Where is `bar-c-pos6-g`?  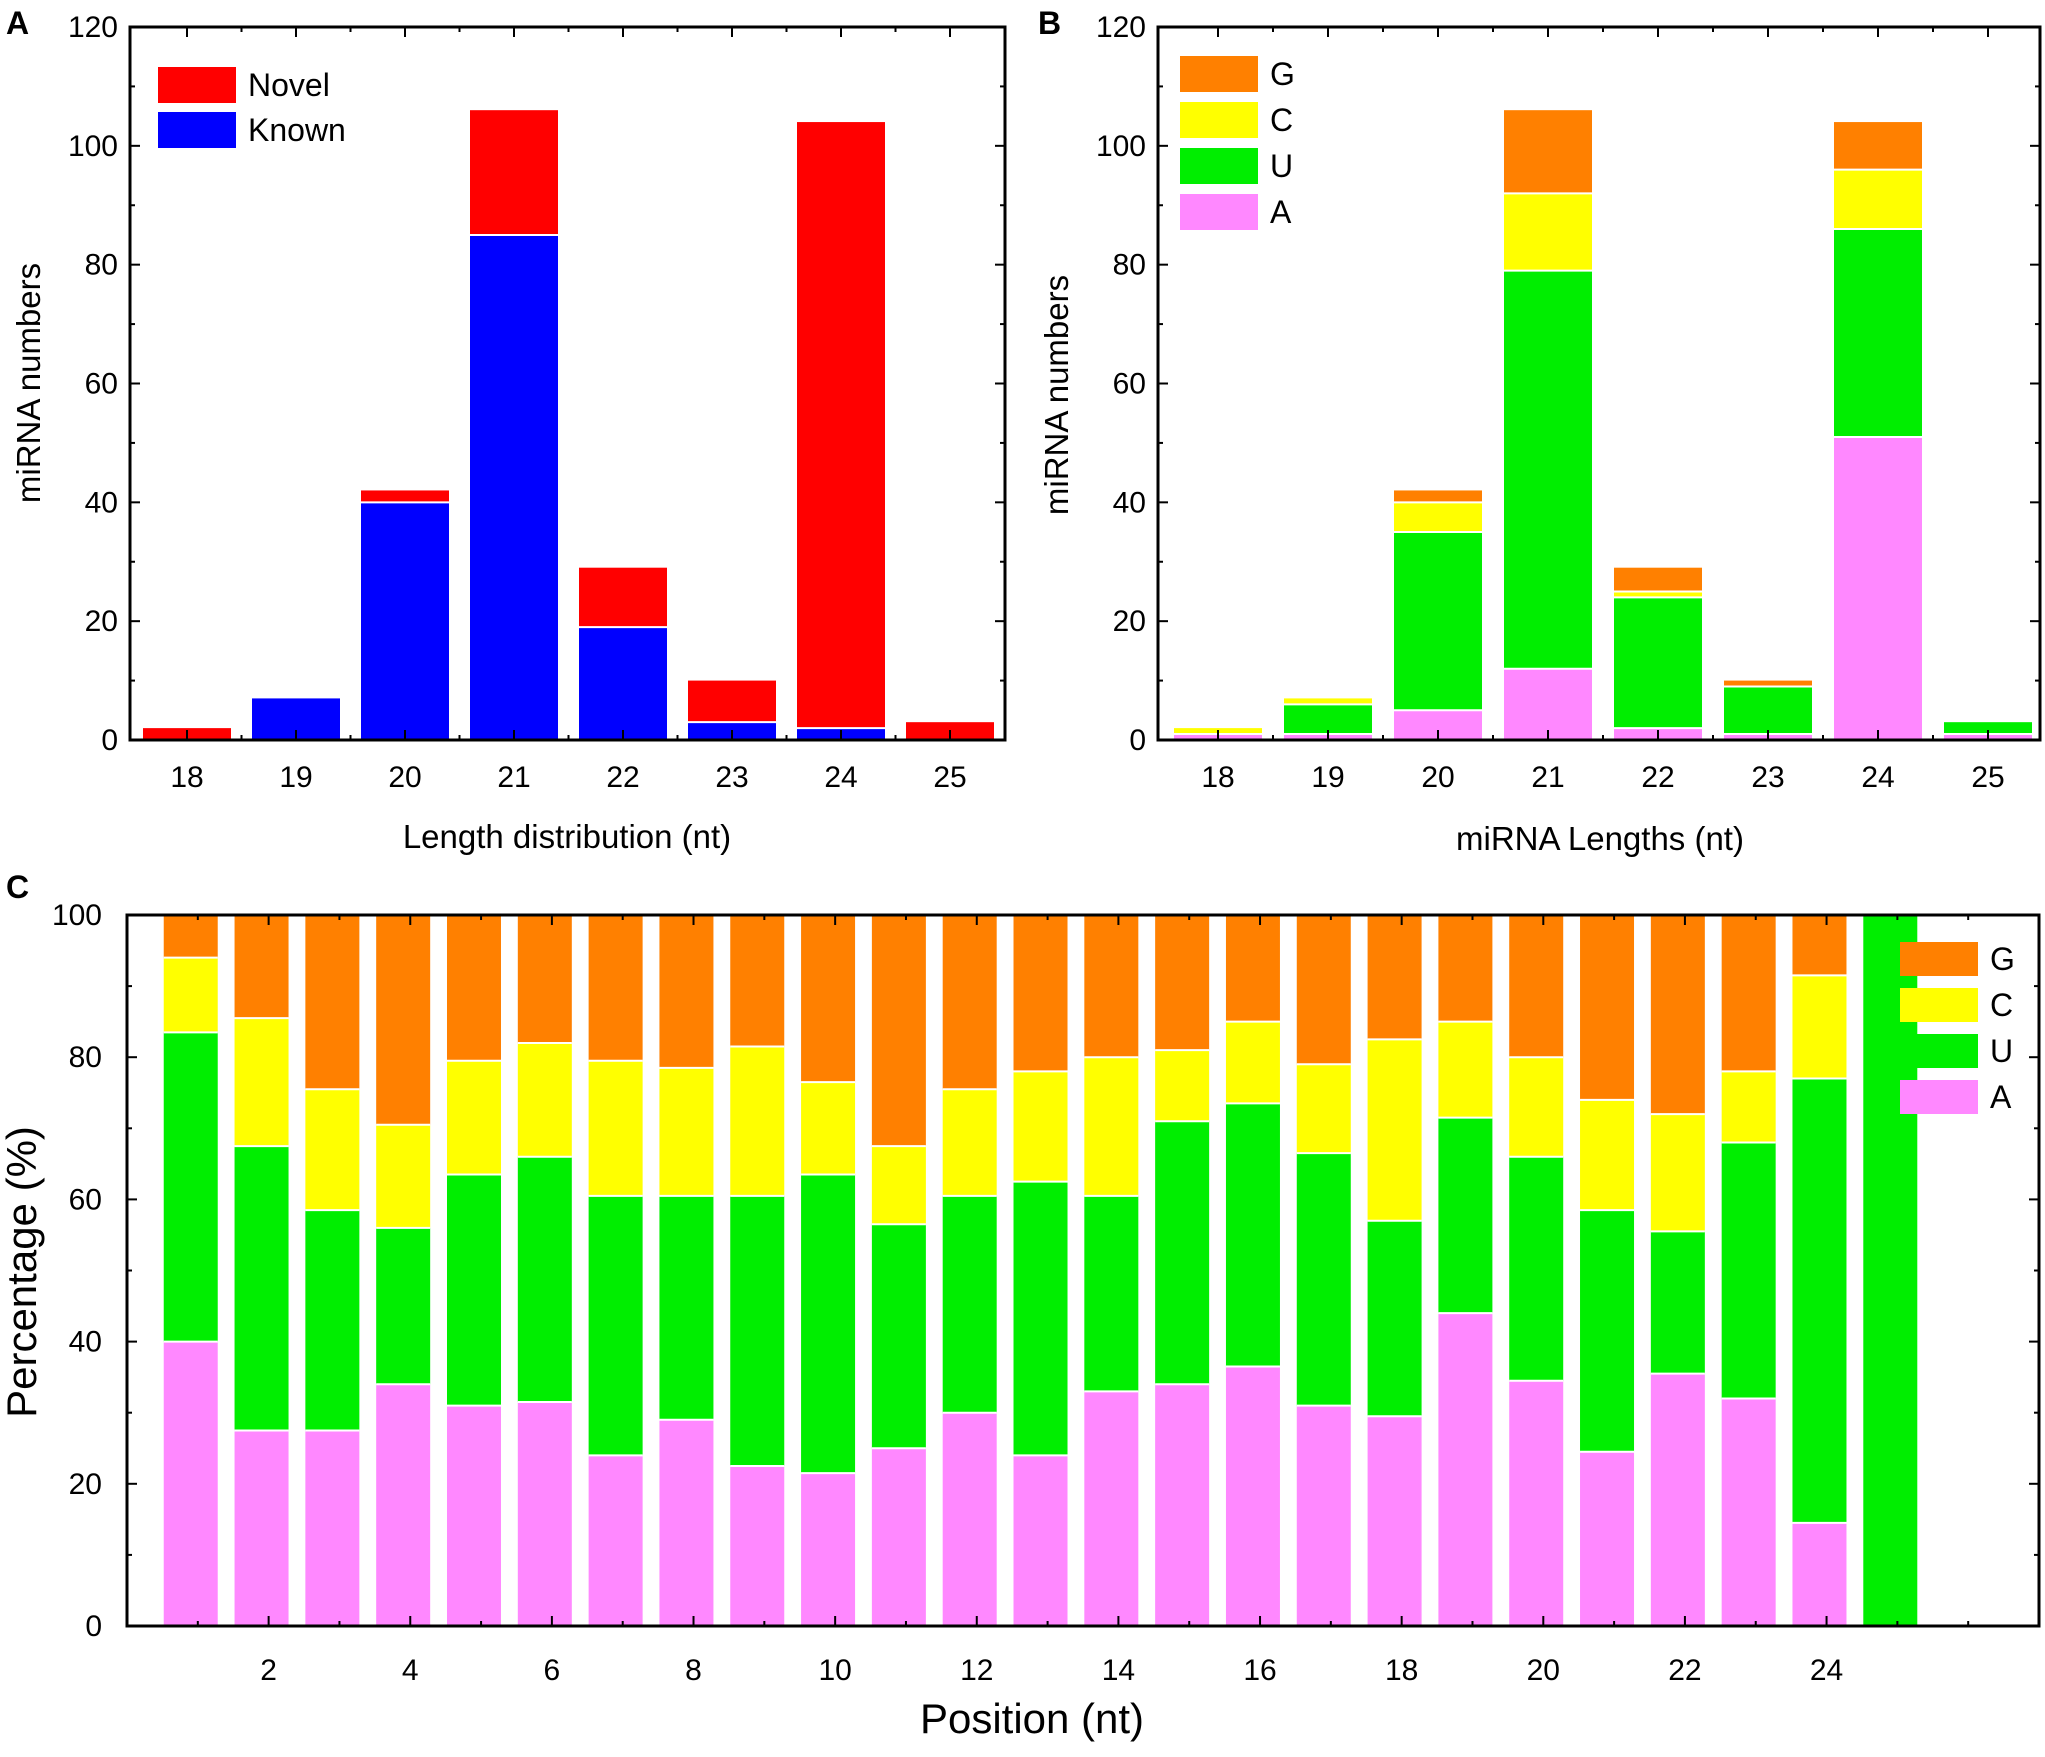 bar-c-pos6-g is located at coordinates (544, 979).